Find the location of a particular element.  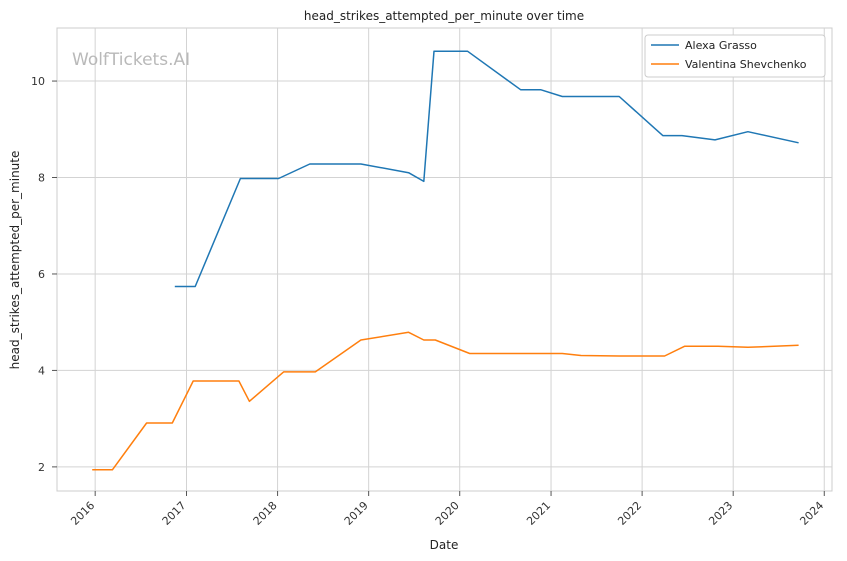

watermark: WolfTickets.AI is located at coordinates (131, 60).